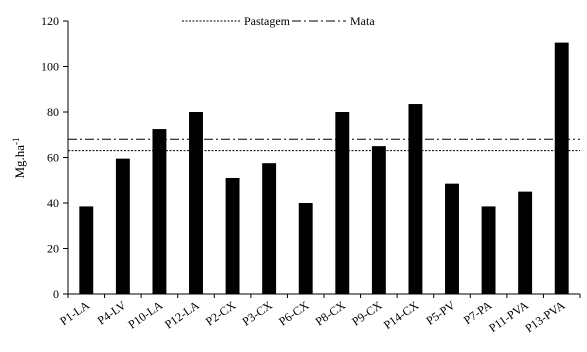 The width and height of the screenshot is (587, 352). What do you see at coordinates (50, 21) in the screenshot?
I see `y-tick-label: 120` at bounding box center [50, 21].